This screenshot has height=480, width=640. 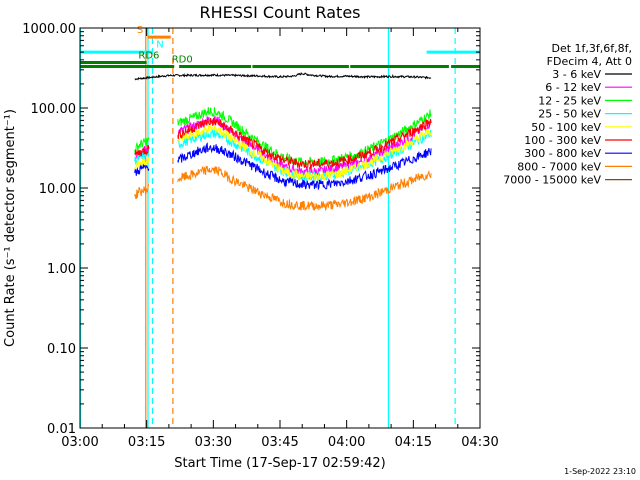 What do you see at coordinates (279, 463) in the screenshot?
I see `x-axis-label: Start Time (17-Sep-17 02:59:42)` at bounding box center [279, 463].